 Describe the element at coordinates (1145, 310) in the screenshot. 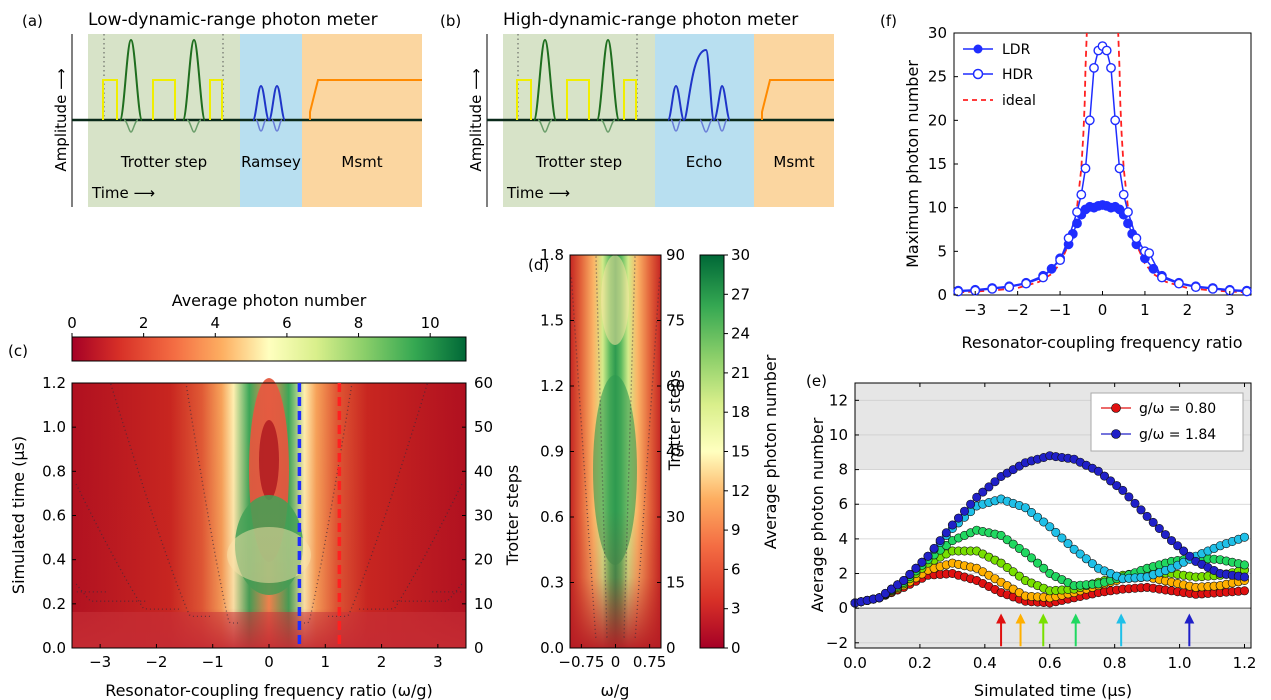

I see `plot-f-xtick-label: 1` at that location.